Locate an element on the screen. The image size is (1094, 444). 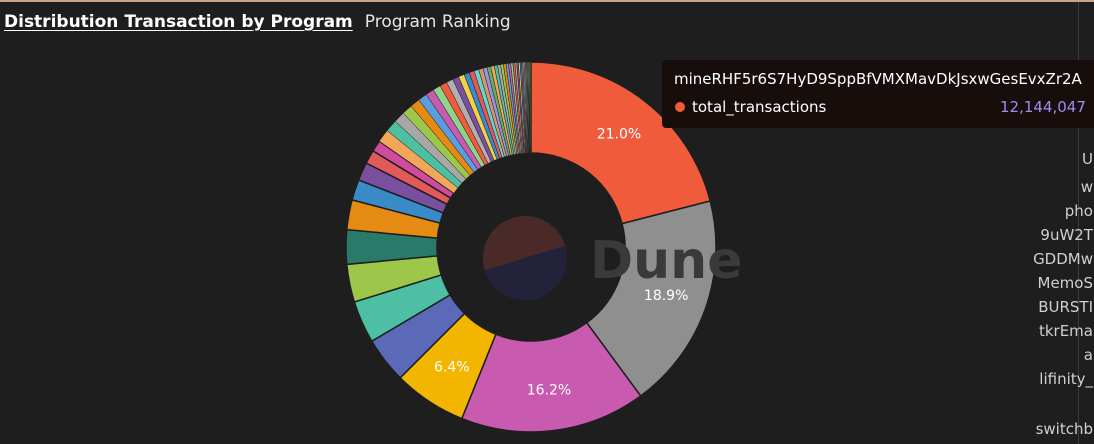
slice-label: 18.9% is located at coordinates (666, 296).